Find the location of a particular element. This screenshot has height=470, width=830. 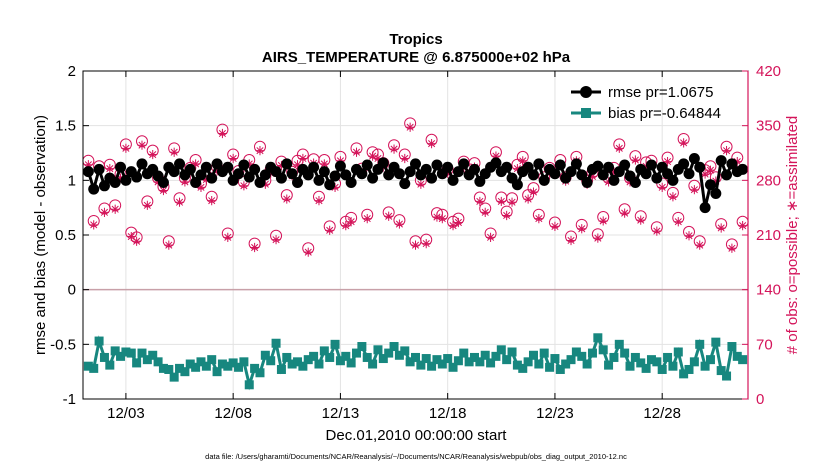

legend-marker-circle is located at coordinates (586, 92).